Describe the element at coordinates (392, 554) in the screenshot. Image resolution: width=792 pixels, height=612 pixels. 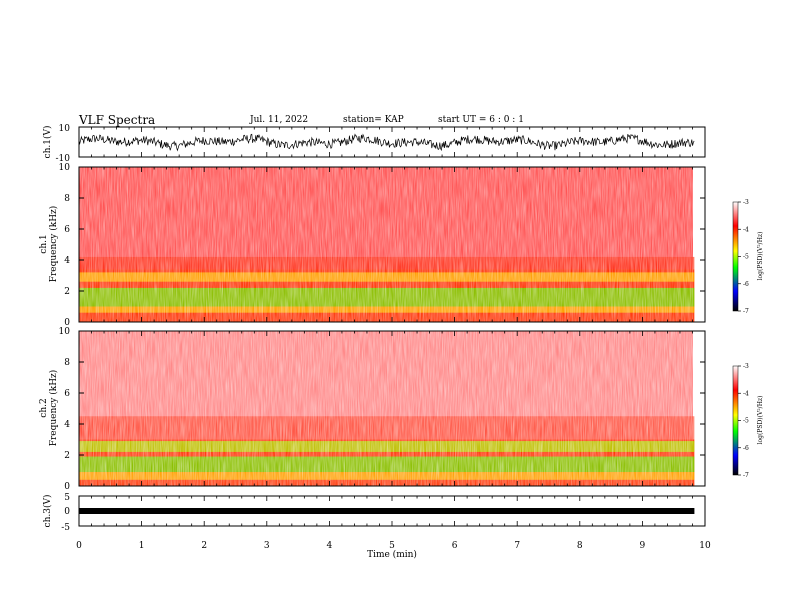
I see `x-axis-label: Time (min)` at that location.